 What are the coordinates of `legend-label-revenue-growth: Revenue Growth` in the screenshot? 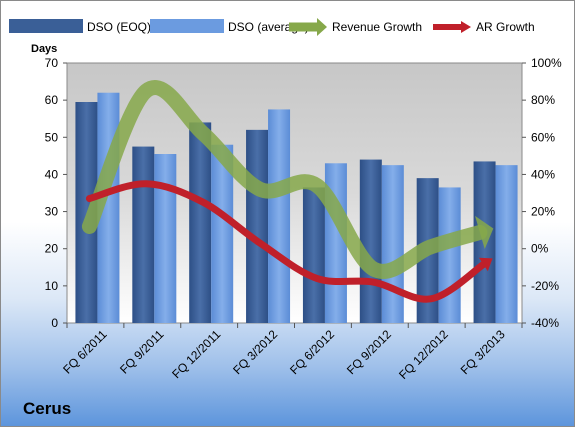 It's located at (377, 27).